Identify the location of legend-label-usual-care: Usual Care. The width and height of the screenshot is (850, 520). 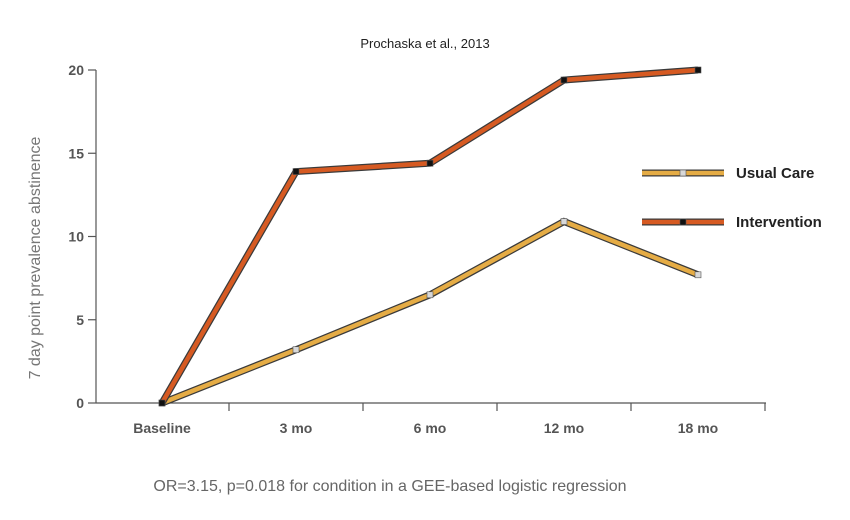
(775, 173).